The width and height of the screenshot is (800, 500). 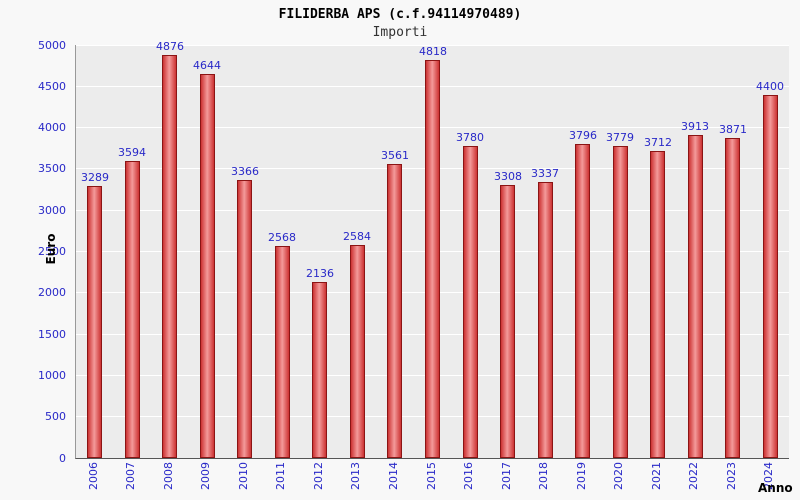 What do you see at coordinates (205, 476) in the screenshot?
I see `x-axis-tick-label: 2009` at bounding box center [205, 476].